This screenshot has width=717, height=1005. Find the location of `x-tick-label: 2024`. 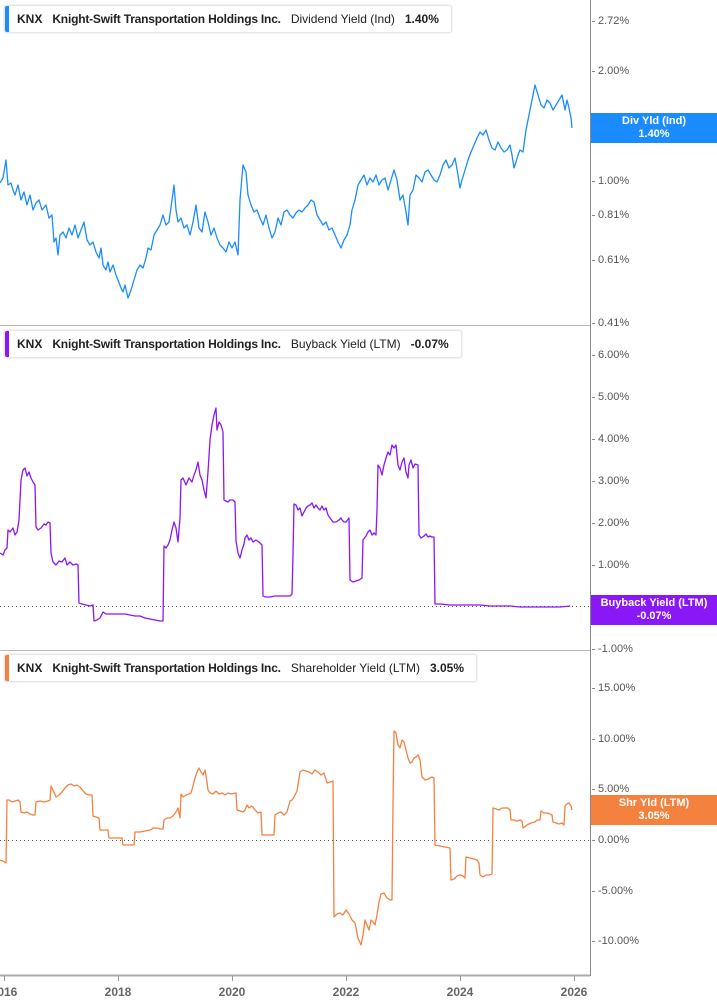

x-tick-label: 2024 is located at coordinates (460, 992).